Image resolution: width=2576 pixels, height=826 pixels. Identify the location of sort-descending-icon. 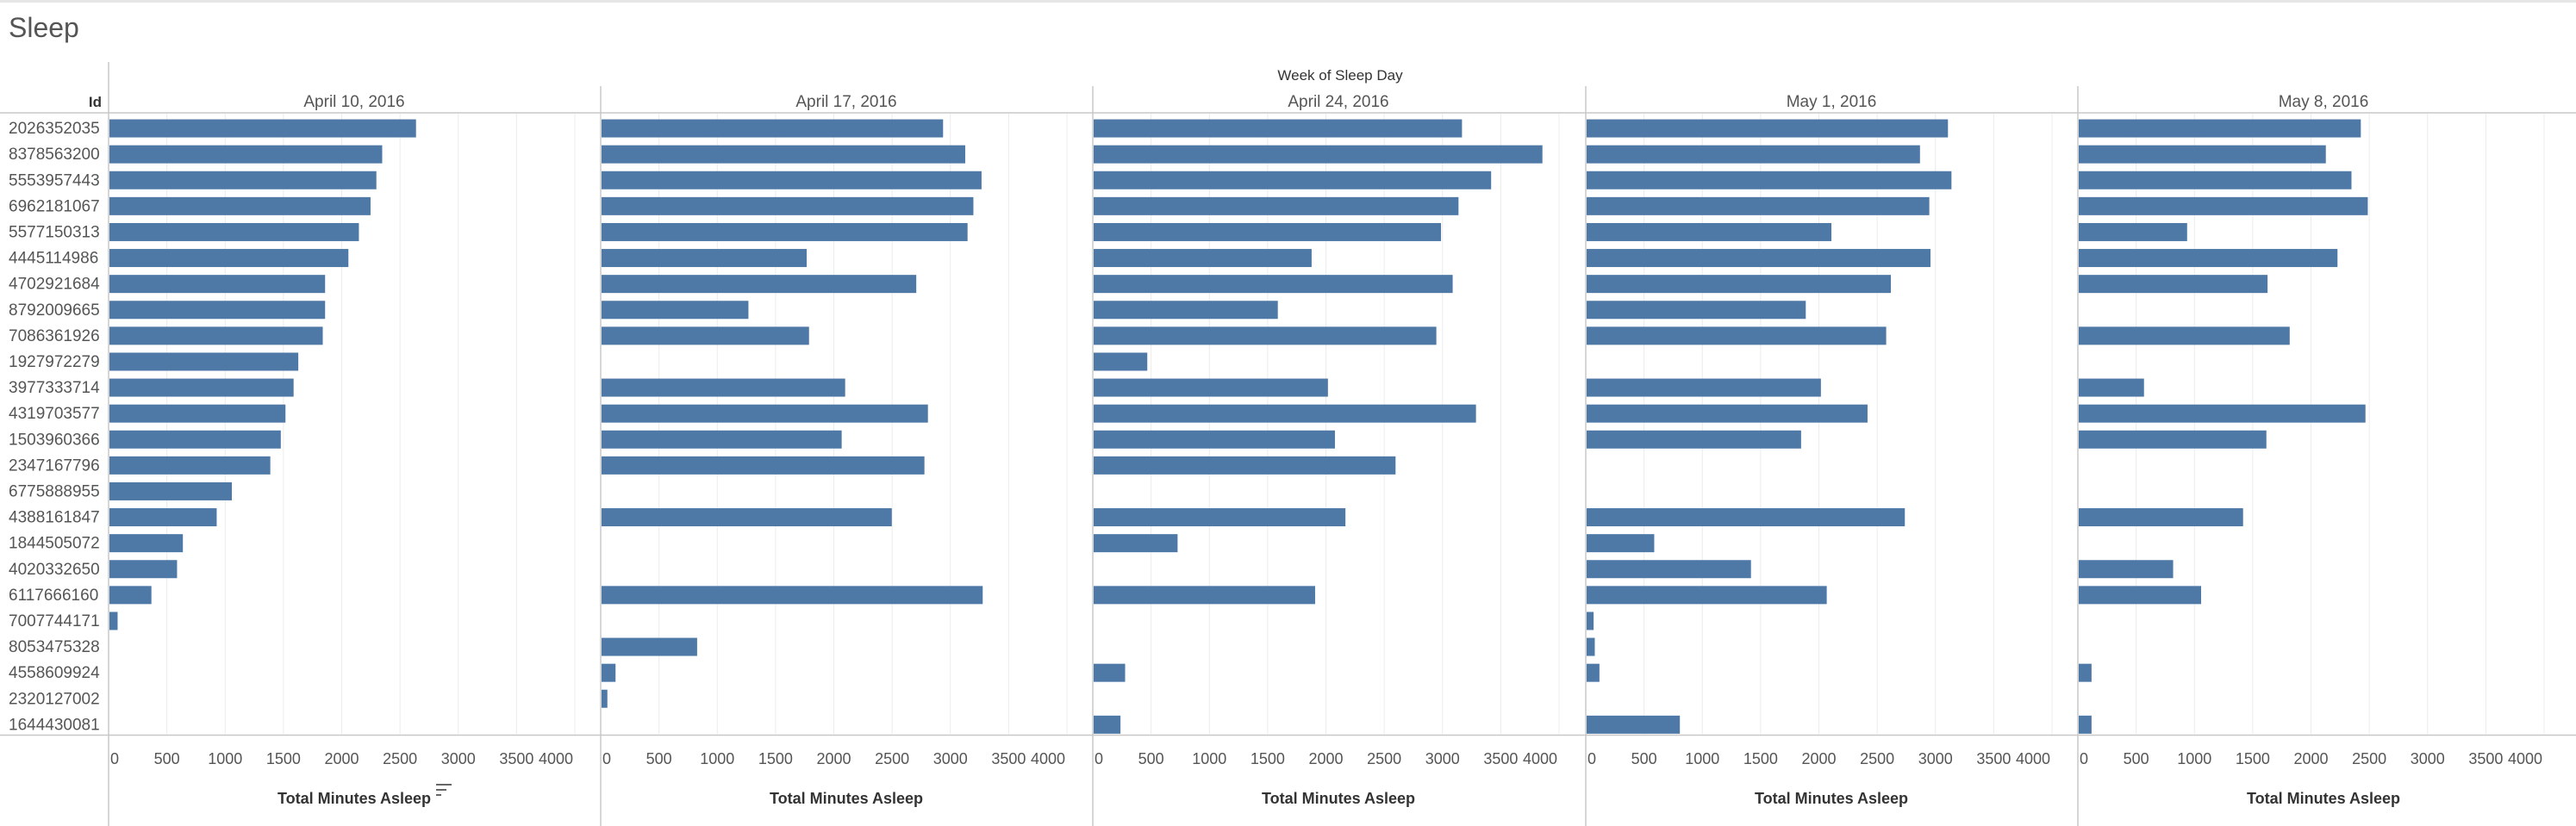
(444, 790).